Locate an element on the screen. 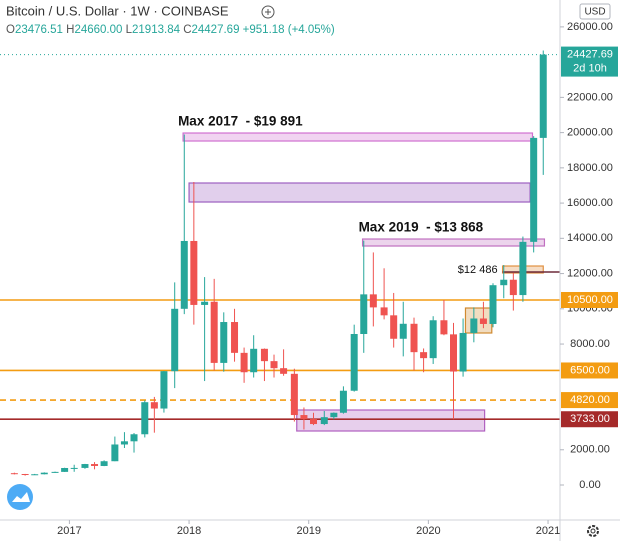 Image resolution: width=620 pixels, height=541 pixels. countdown-label: 2d 10h is located at coordinates (590, 68).